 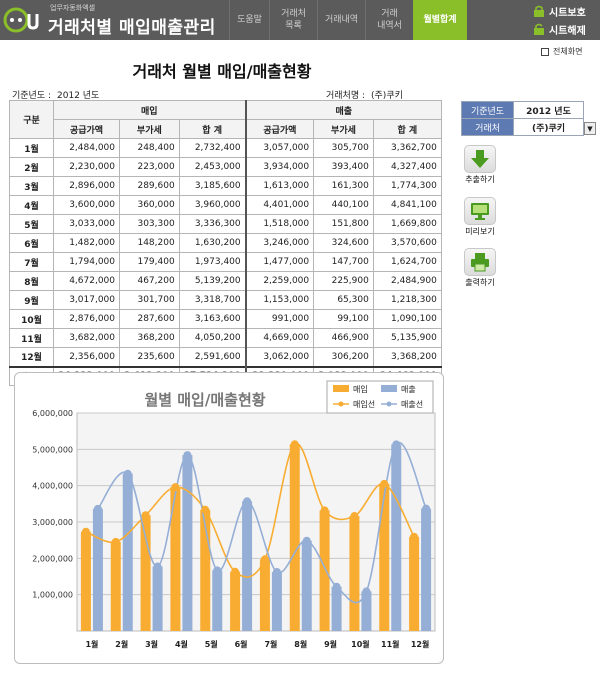 What do you see at coordinates (389, 20) in the screenshot?
I see `tab-statement: 거래 내역서` at bounding box center [389, 20].